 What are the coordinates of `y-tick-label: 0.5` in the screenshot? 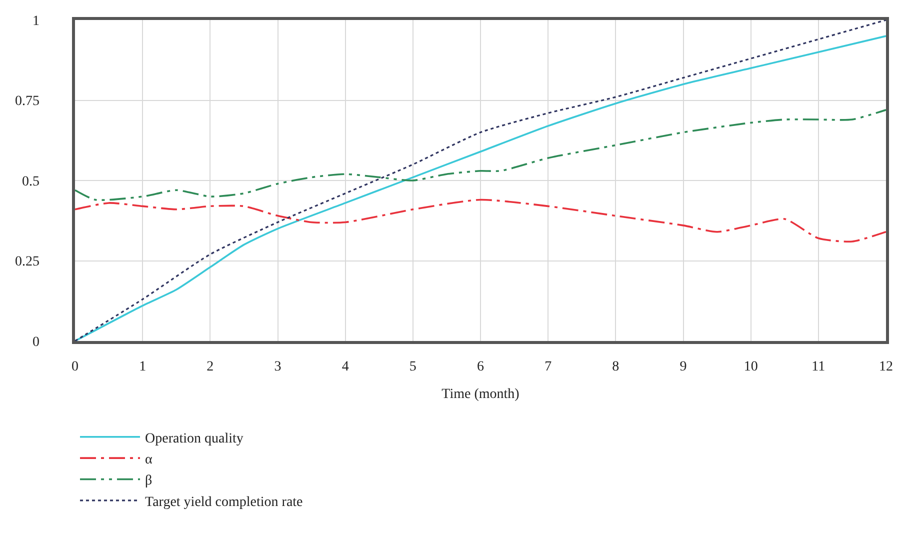 It's located at (31, 182).